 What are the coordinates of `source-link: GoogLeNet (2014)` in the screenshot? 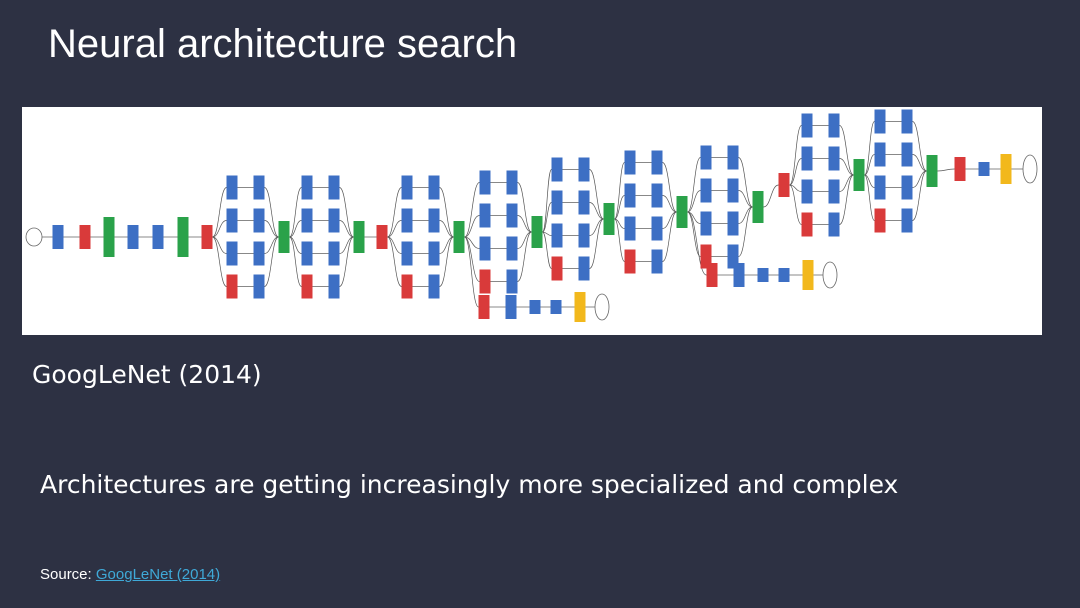 It's located at (158, 574).